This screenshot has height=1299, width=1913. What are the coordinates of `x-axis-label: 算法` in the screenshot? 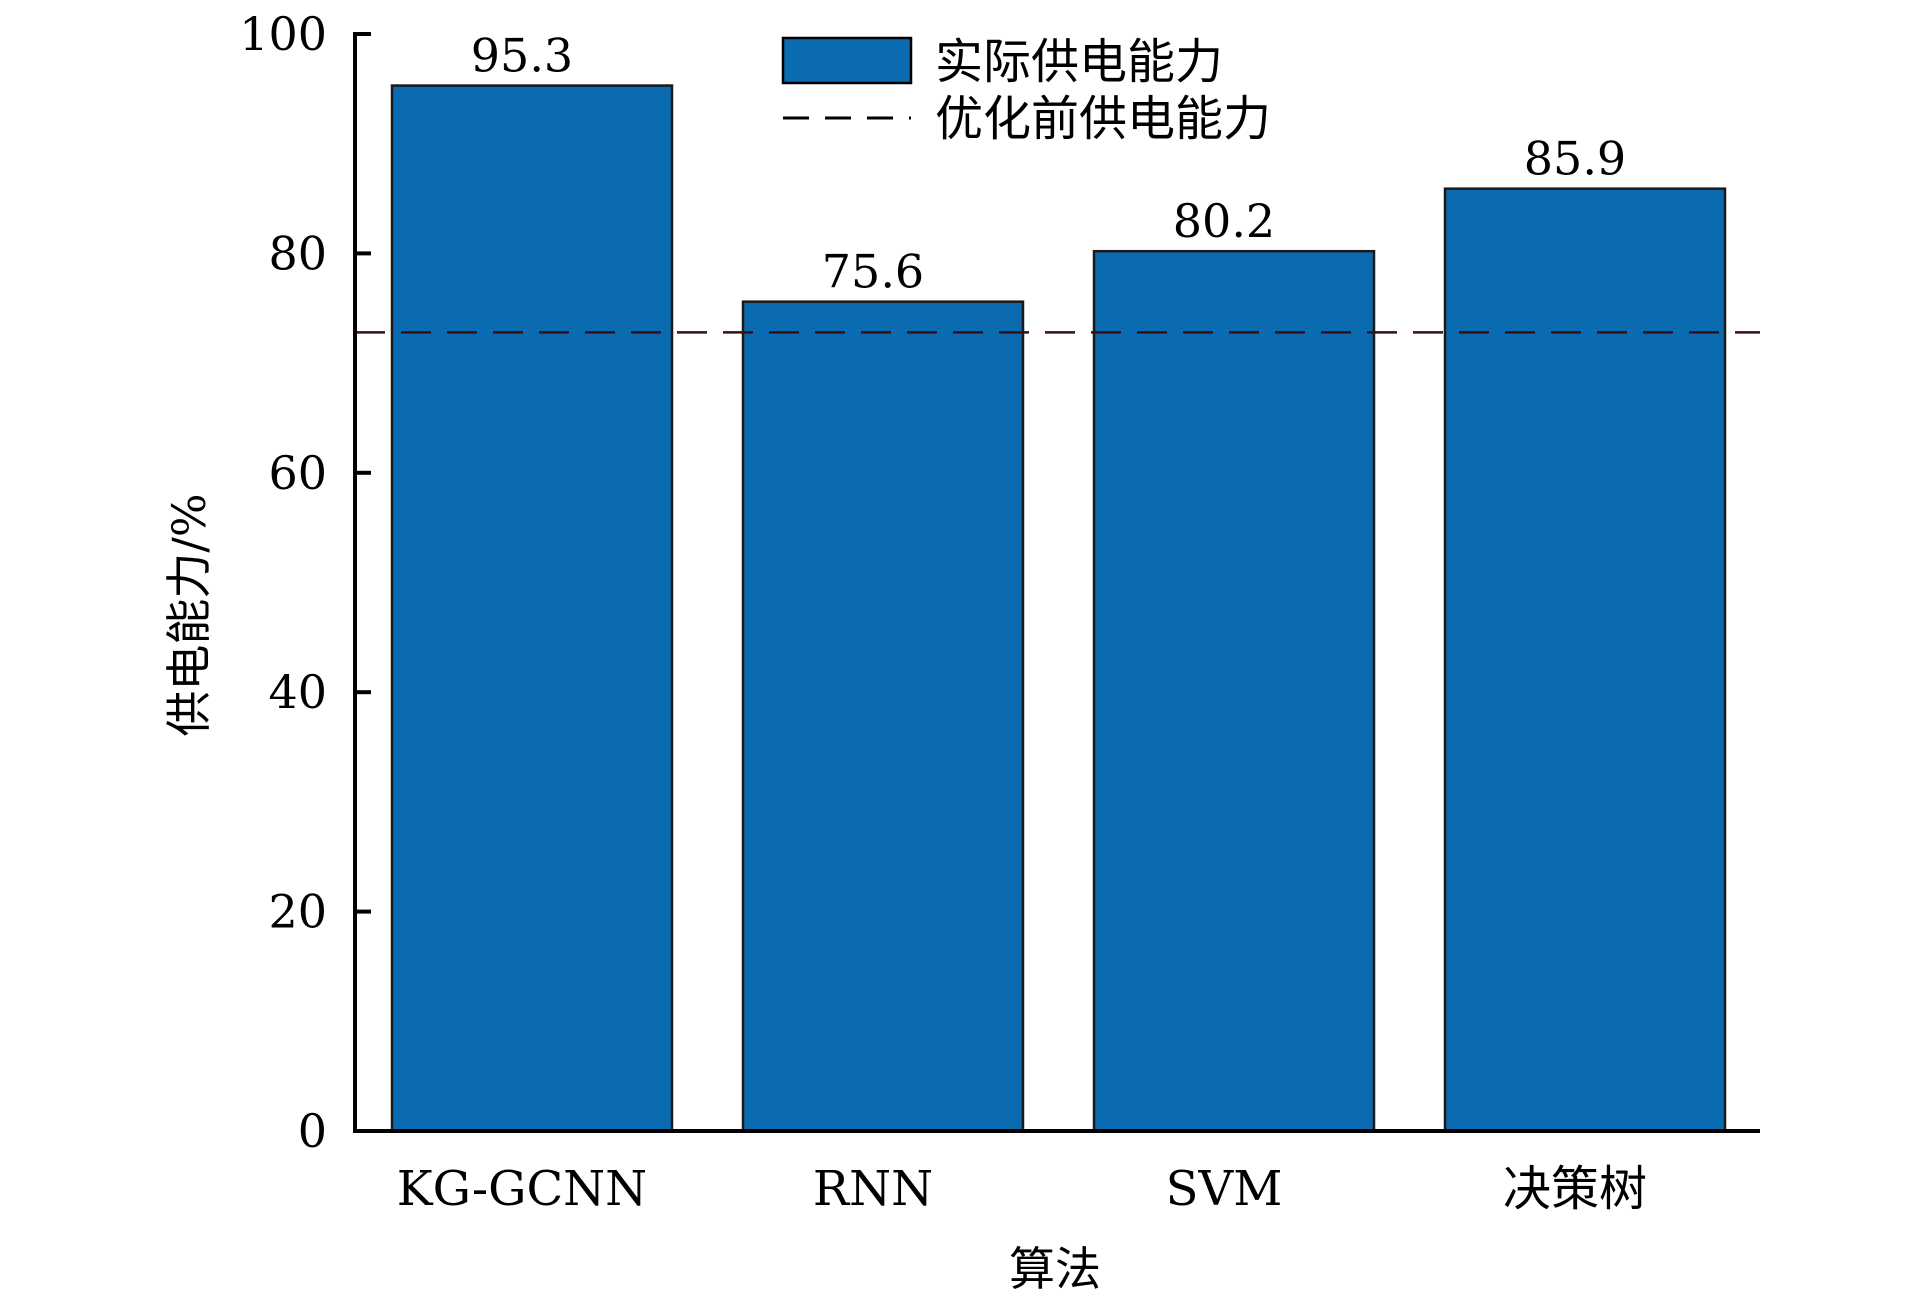 It's located at (1055, 1269).